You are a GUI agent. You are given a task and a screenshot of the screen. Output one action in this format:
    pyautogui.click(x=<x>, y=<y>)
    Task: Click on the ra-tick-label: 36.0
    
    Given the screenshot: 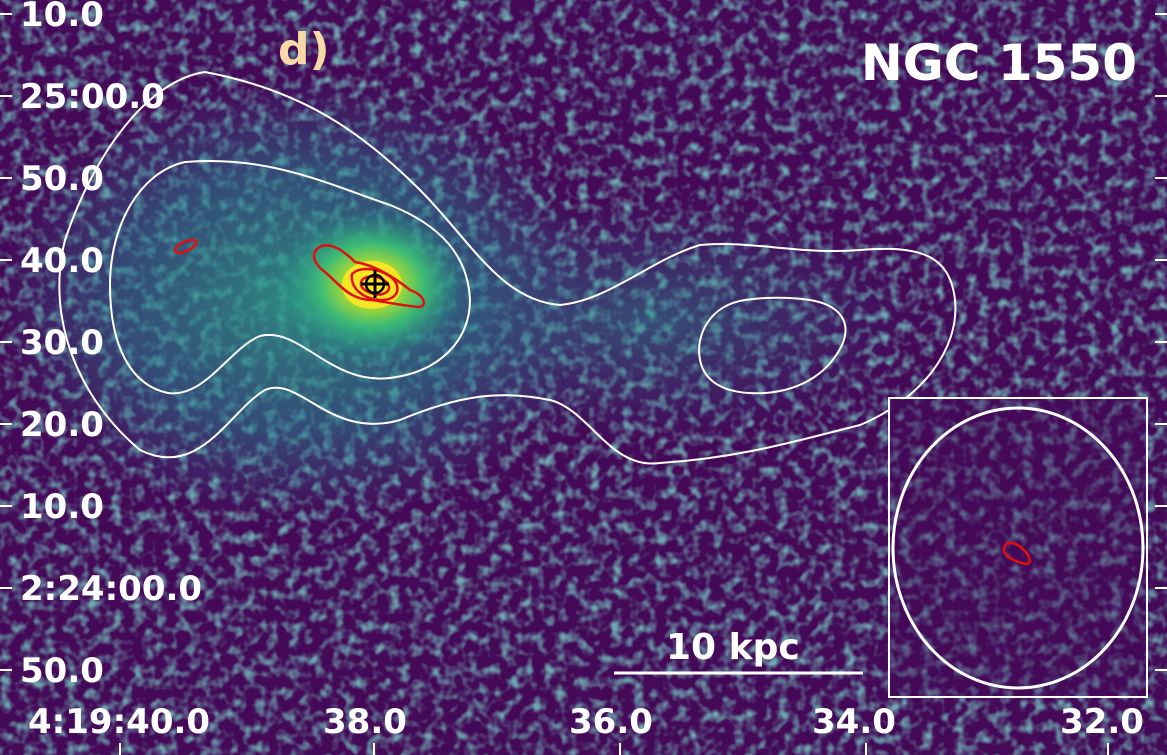 What is the action you would take?
    pyautogui.click(x=611, y=722)
    